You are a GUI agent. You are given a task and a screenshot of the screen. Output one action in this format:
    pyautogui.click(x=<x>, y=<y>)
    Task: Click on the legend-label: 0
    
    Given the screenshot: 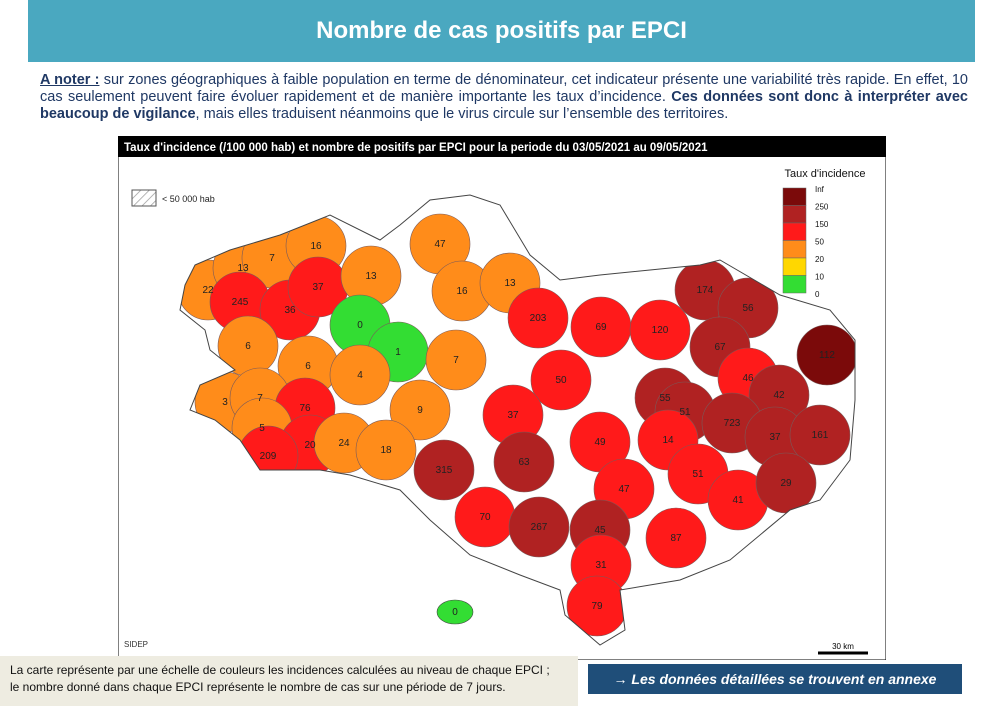 What is the action you would take?
    pyautogui.click(x=817, y=294)
    